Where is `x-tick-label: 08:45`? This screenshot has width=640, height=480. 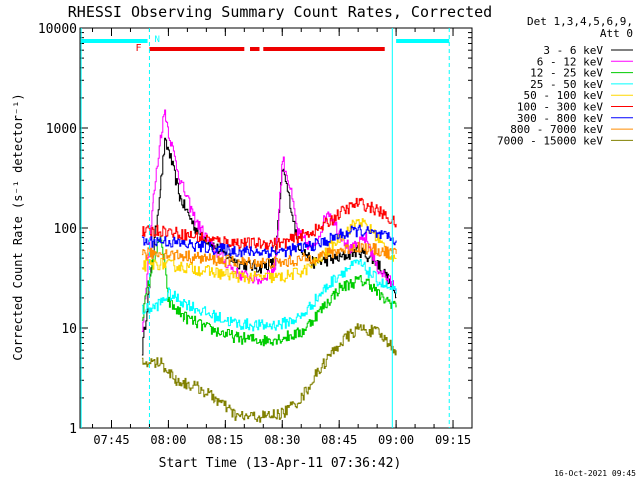 x-tick-label: 08:45 is located at coordinates (339, 440).